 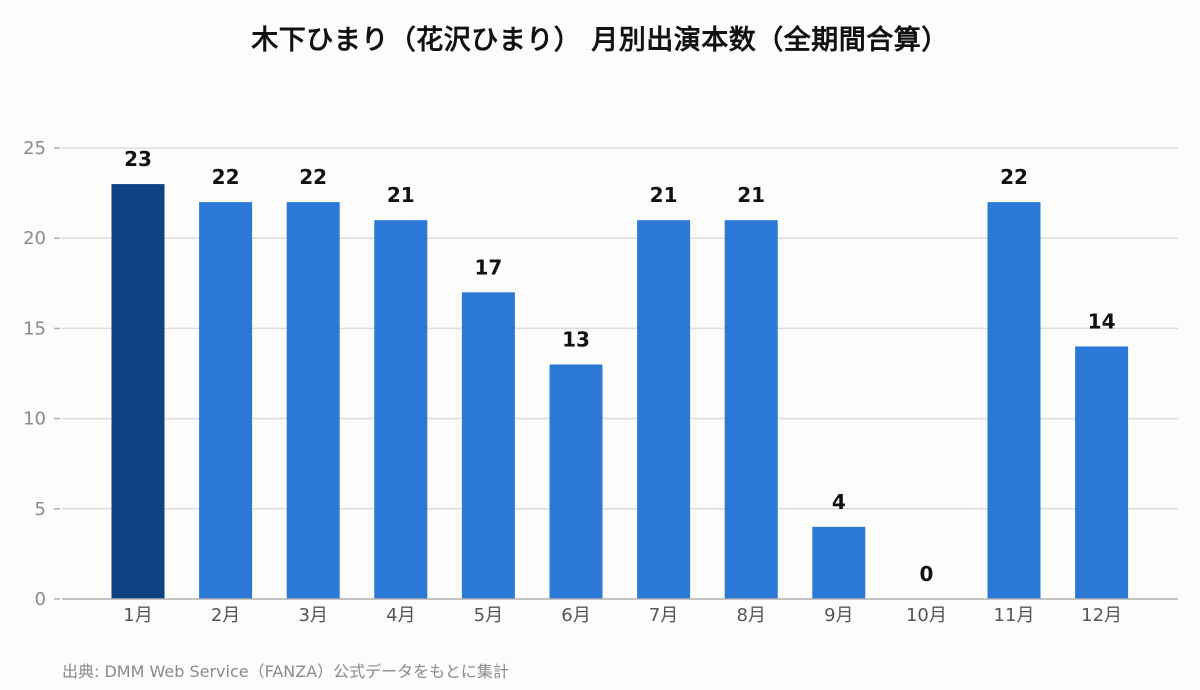 I want to click on x-tick-label: 10月, so click(x=926, y=615).